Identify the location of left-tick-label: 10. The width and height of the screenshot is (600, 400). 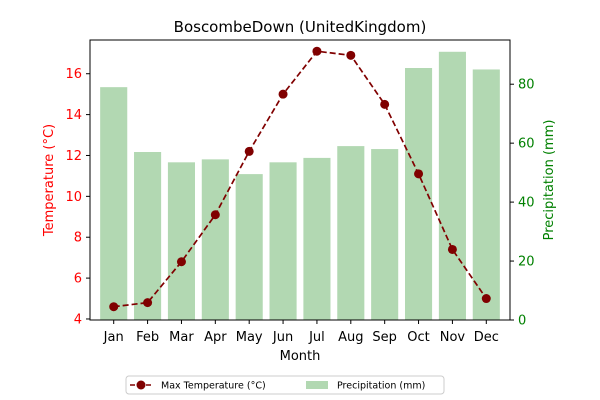
(73, 197).